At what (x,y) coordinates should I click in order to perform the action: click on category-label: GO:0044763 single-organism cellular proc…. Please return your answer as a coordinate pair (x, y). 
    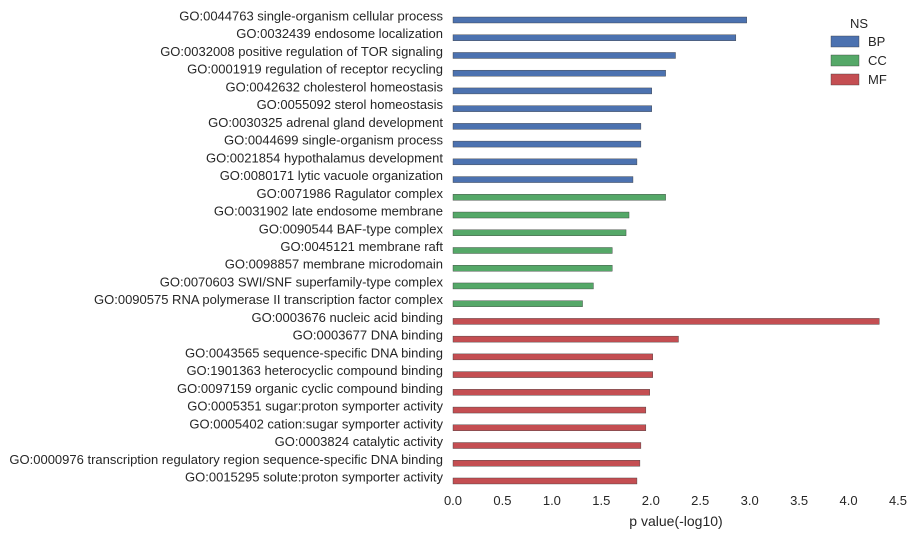
    Looking at the image, I should click on (311, 16).